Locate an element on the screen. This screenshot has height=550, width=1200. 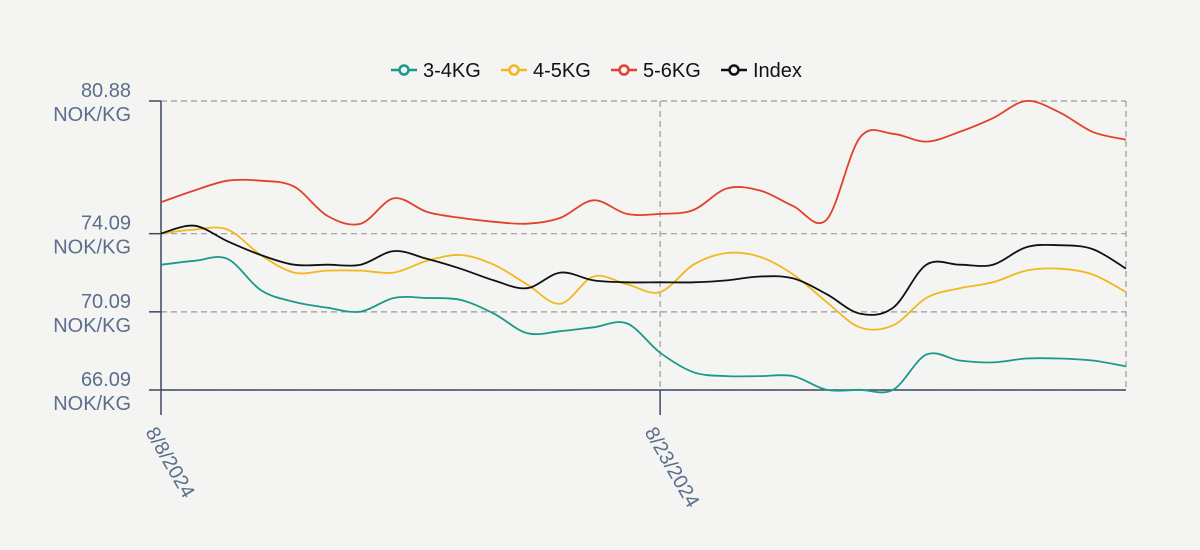
legend-label: 3-4KG is located at coordinates (452, 71).